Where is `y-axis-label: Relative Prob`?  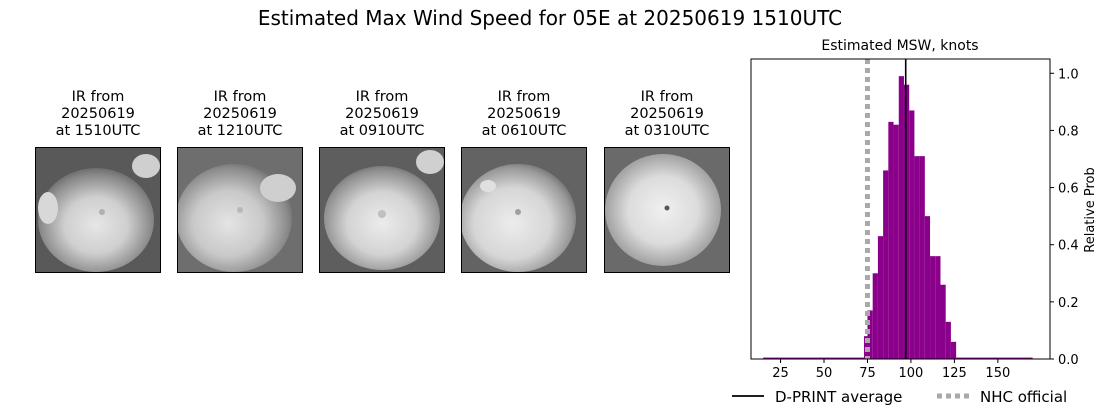 y-axis-label: Relative Prob is located at coordinates (1090, 209).